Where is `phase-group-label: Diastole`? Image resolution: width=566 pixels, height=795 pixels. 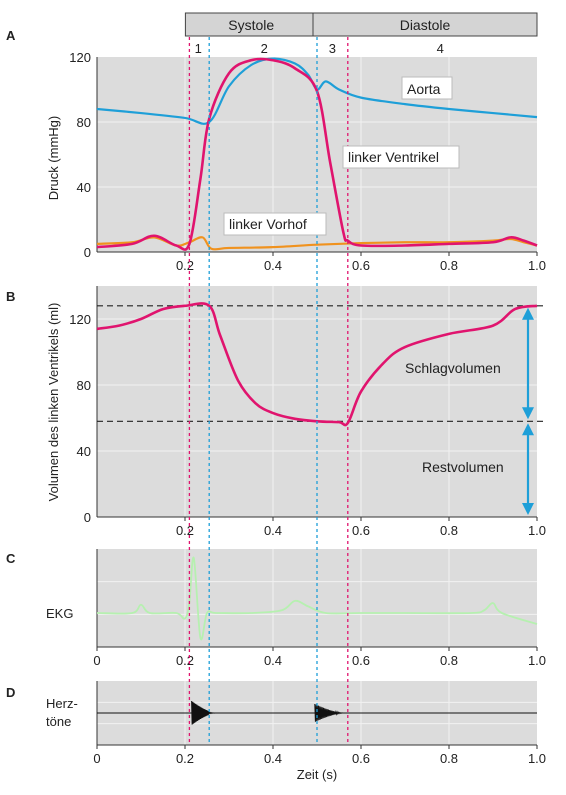
phase-group-label: Diastole is located at coordinates (425, 25).